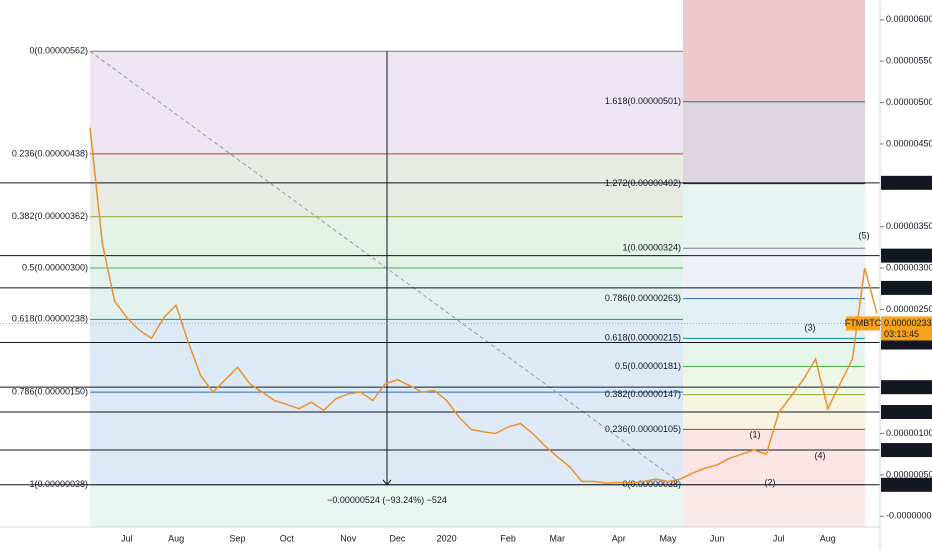  Describe the element at coordinates (447, 538) in the screenshot. I see `x-tick-label: 2020` at that location.